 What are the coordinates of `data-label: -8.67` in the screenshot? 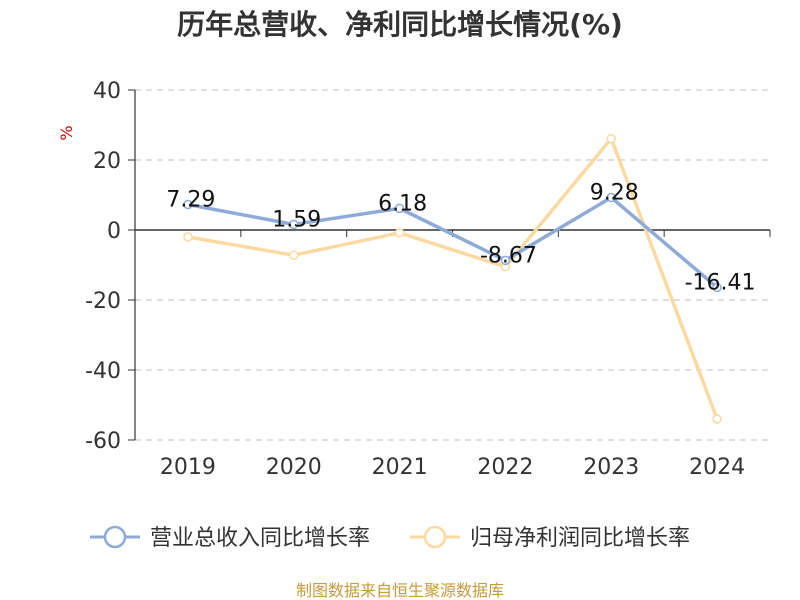 It's located at (508, 255).